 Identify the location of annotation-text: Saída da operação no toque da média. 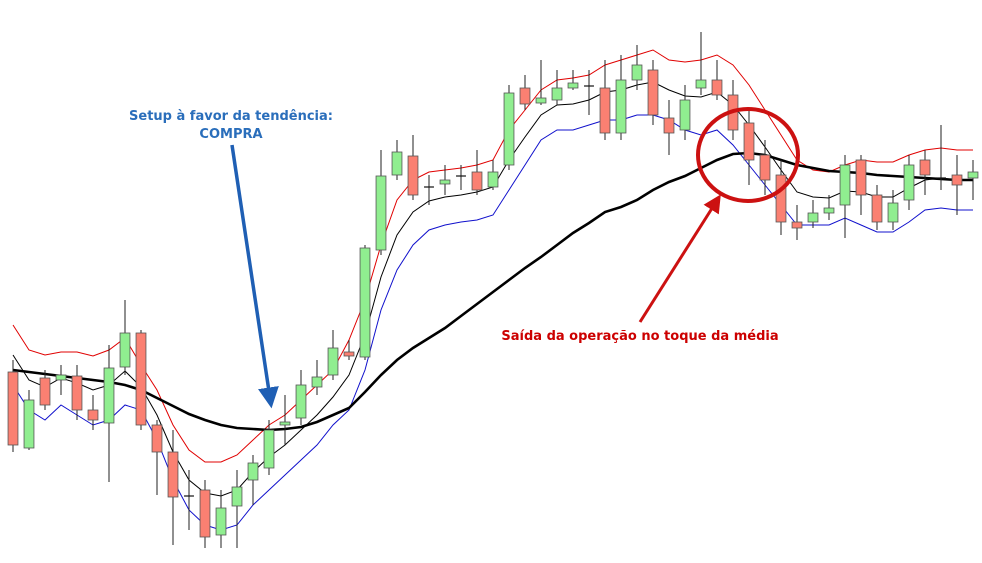
(639, 336).